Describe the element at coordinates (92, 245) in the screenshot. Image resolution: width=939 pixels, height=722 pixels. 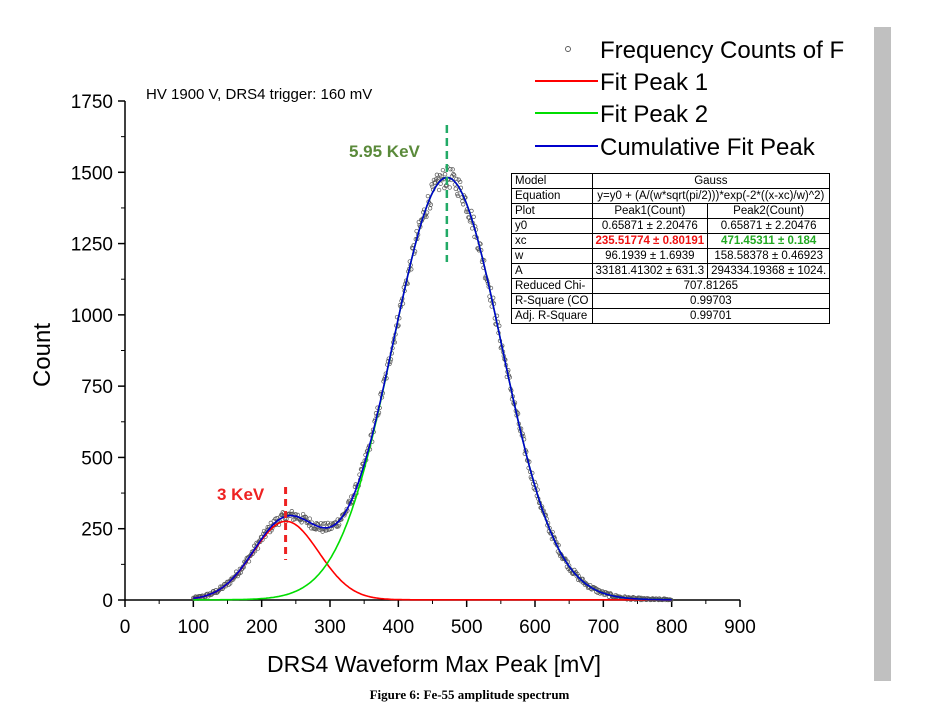
I see `y-tick-label: 1250` at that location.